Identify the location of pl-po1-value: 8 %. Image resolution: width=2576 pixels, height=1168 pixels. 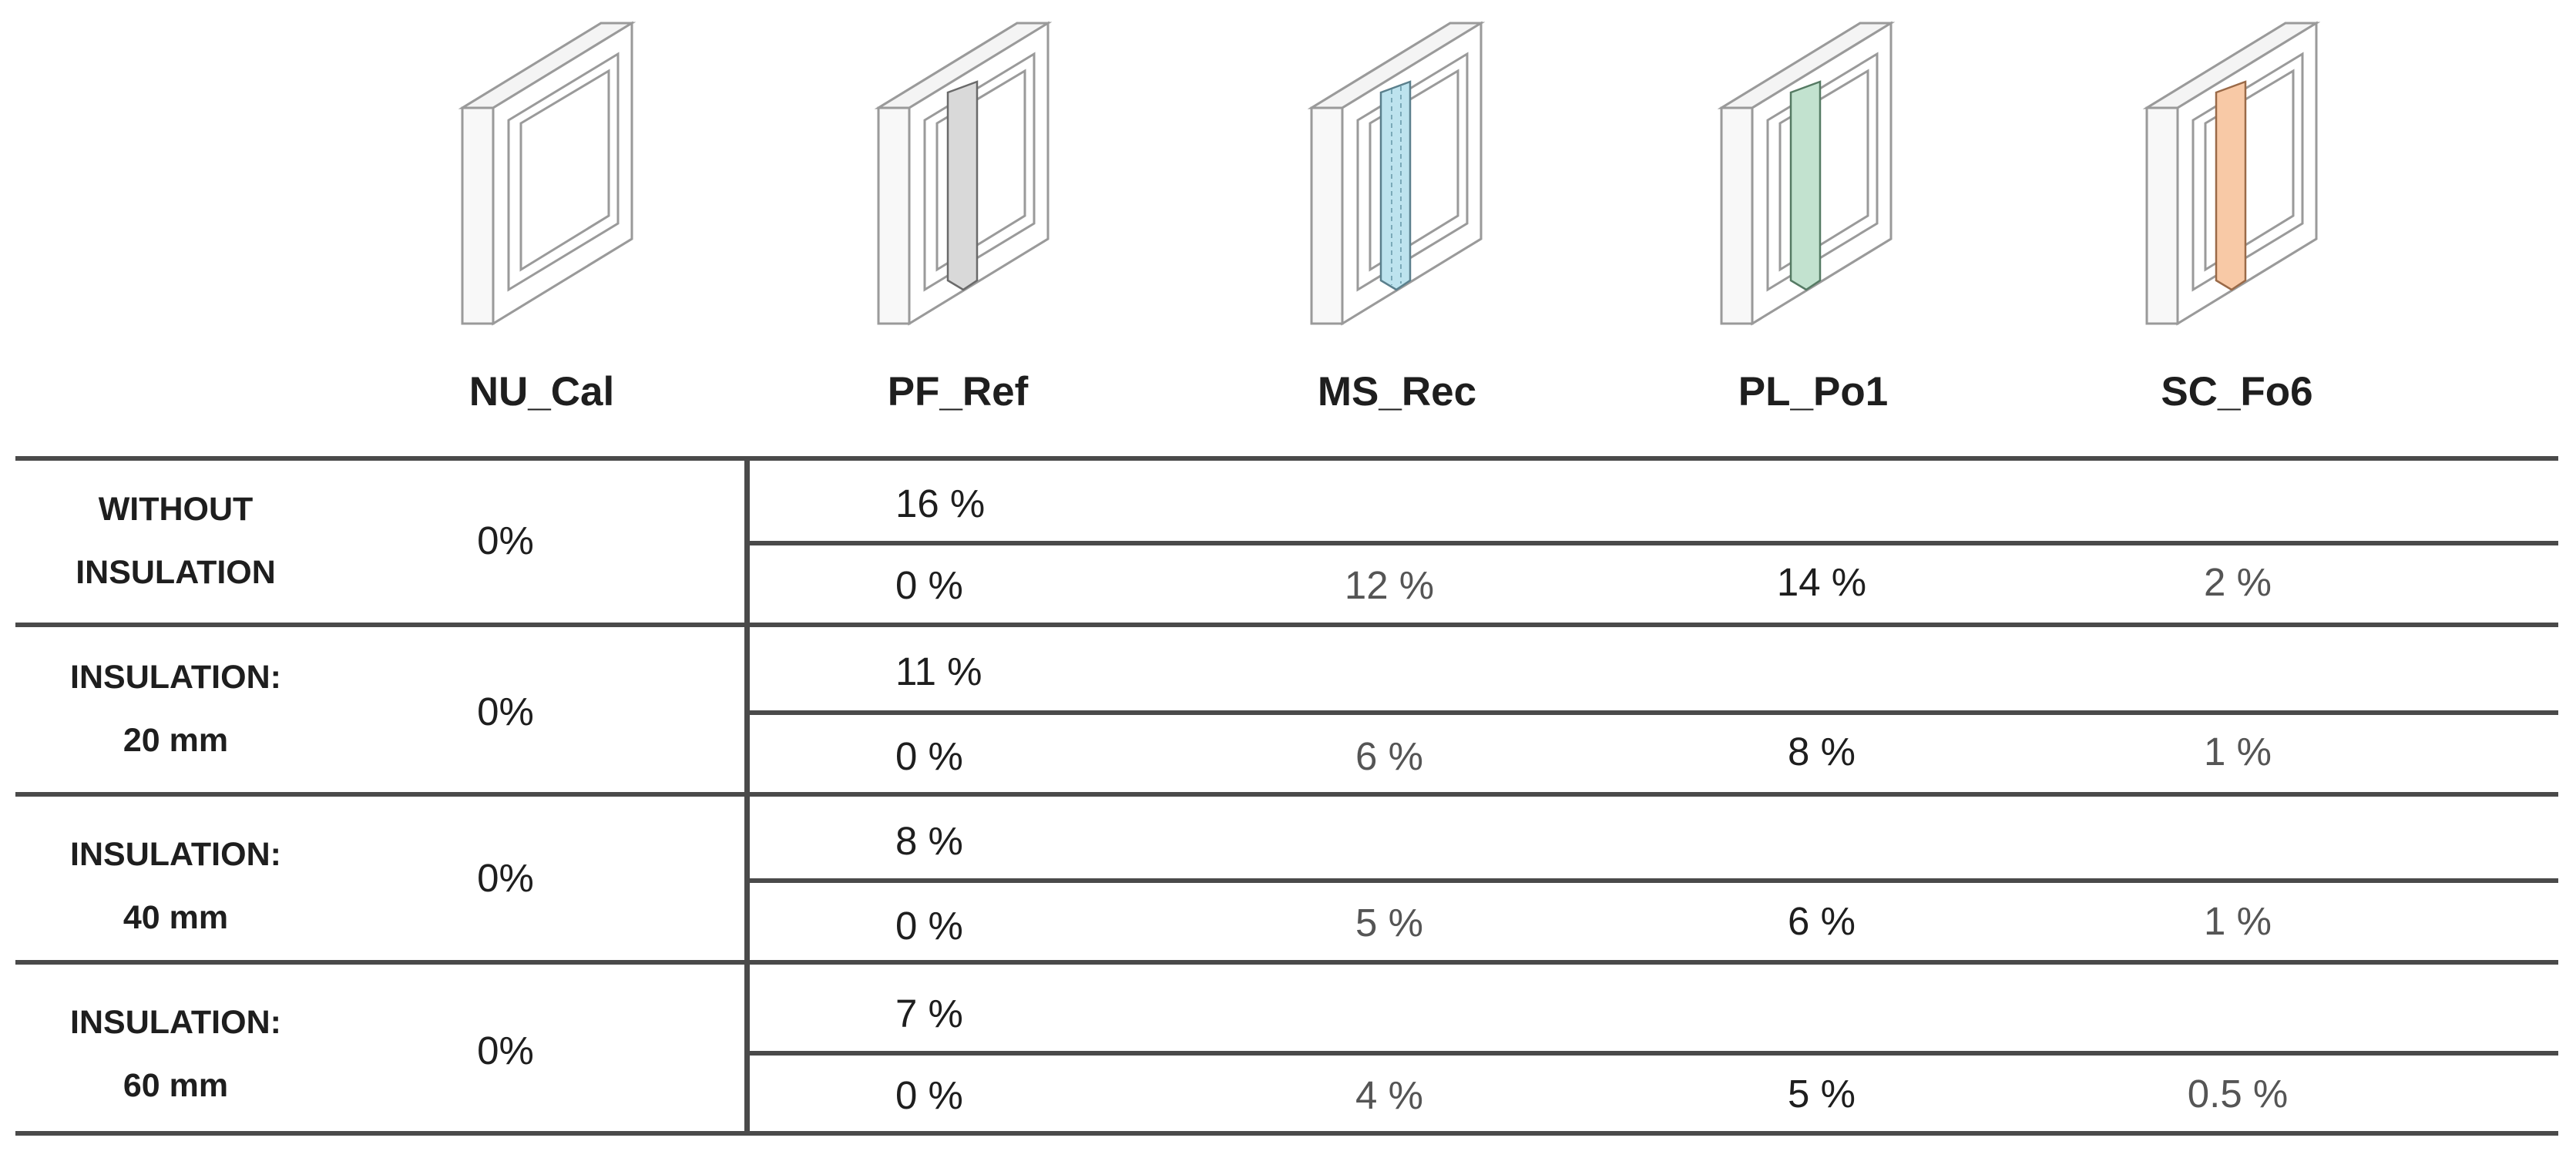
(1822, 752).